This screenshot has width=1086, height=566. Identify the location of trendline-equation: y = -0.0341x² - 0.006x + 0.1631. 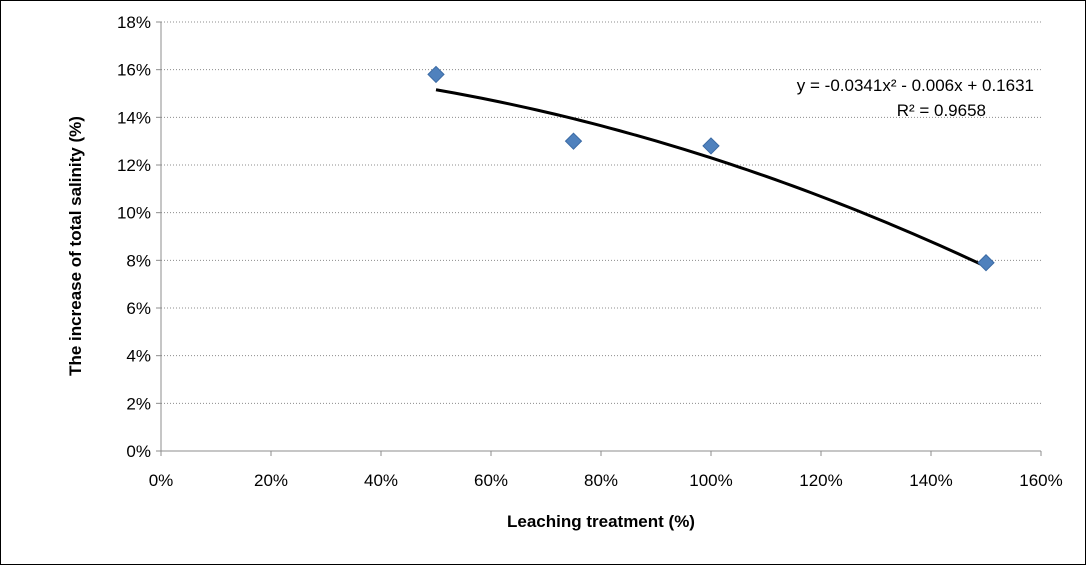
(915, 85).